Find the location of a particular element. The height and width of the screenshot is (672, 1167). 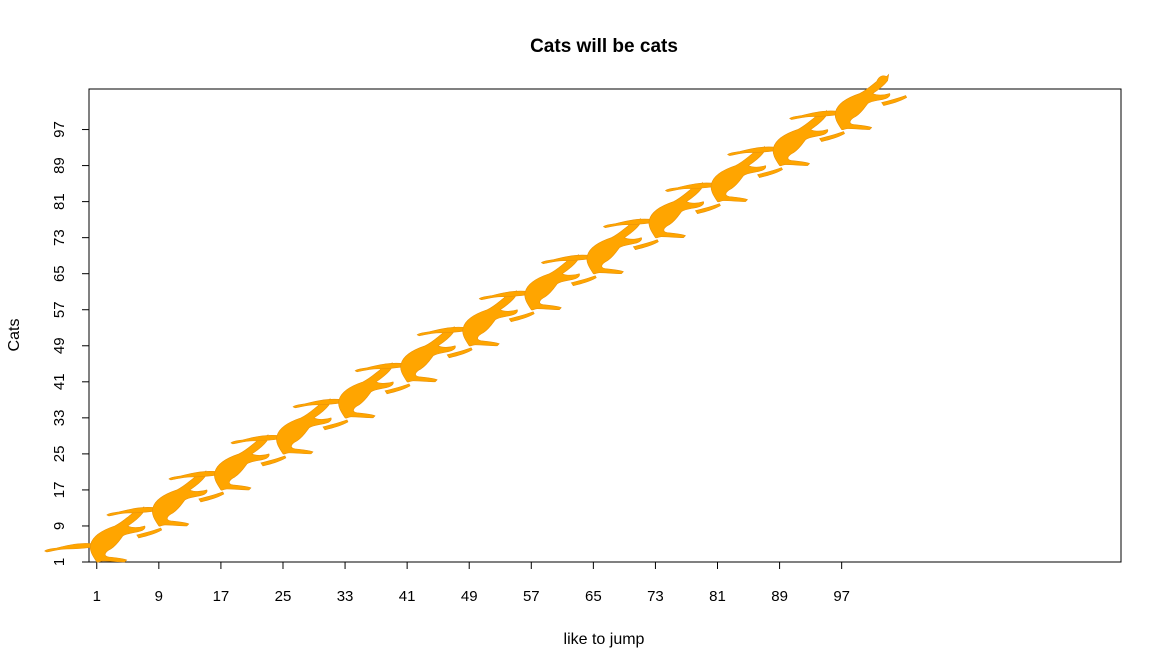

y-tick-label: 97 is located at coordinates (59, 129).